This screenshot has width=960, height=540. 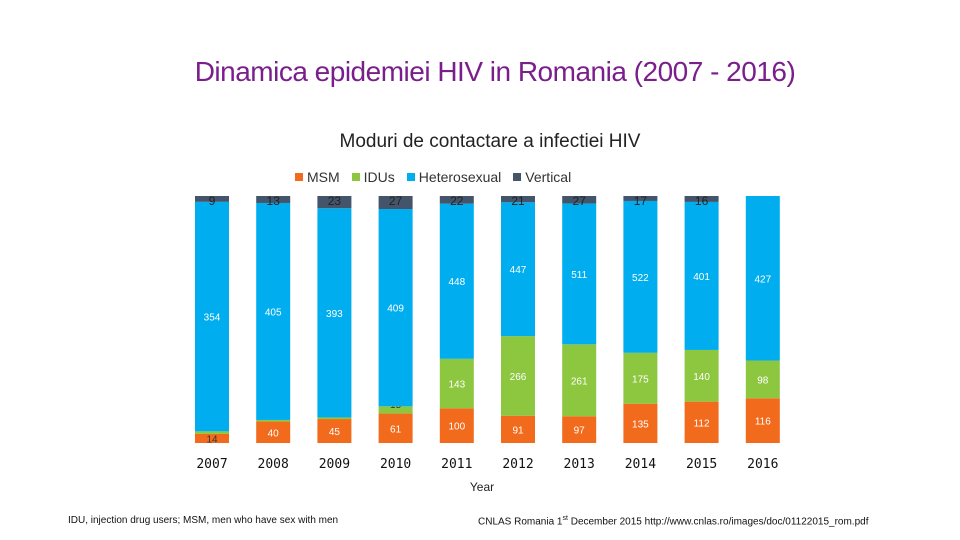 I want to click on bar-heterosexual-2014, so click(x=640, y=276).